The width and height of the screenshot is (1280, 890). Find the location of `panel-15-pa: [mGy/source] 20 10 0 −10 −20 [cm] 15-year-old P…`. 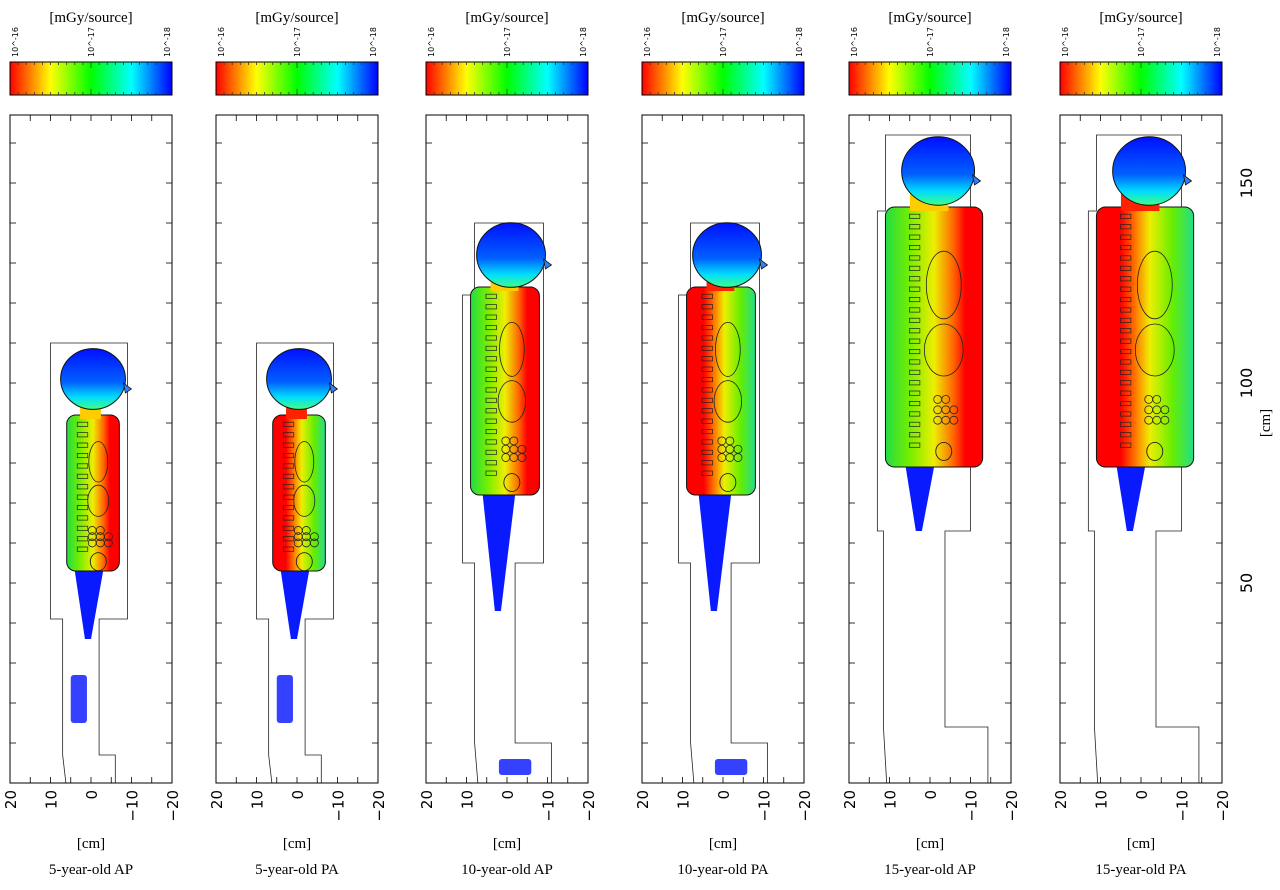

panel-15-pa: [mGy/source] 20 10 0 −10 −20 [cm] 15-year-old P… is located at coordinates (1142, 444).